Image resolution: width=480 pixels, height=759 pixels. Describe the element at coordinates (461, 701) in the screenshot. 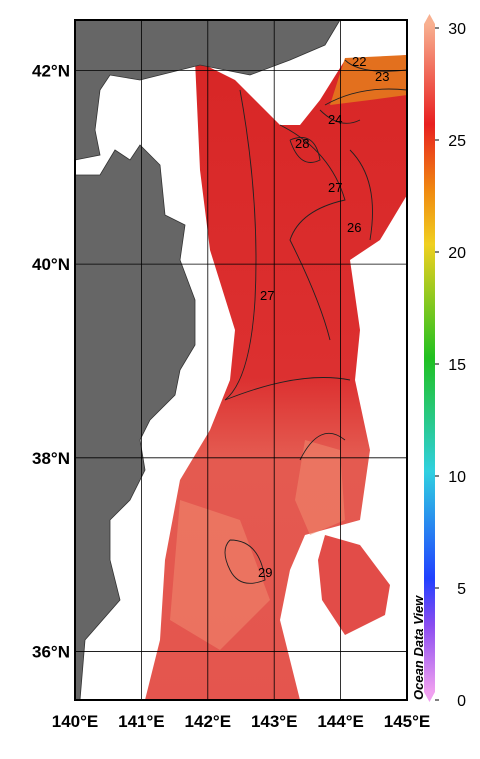

I see `colorbar-tick-label: 0` at that location.